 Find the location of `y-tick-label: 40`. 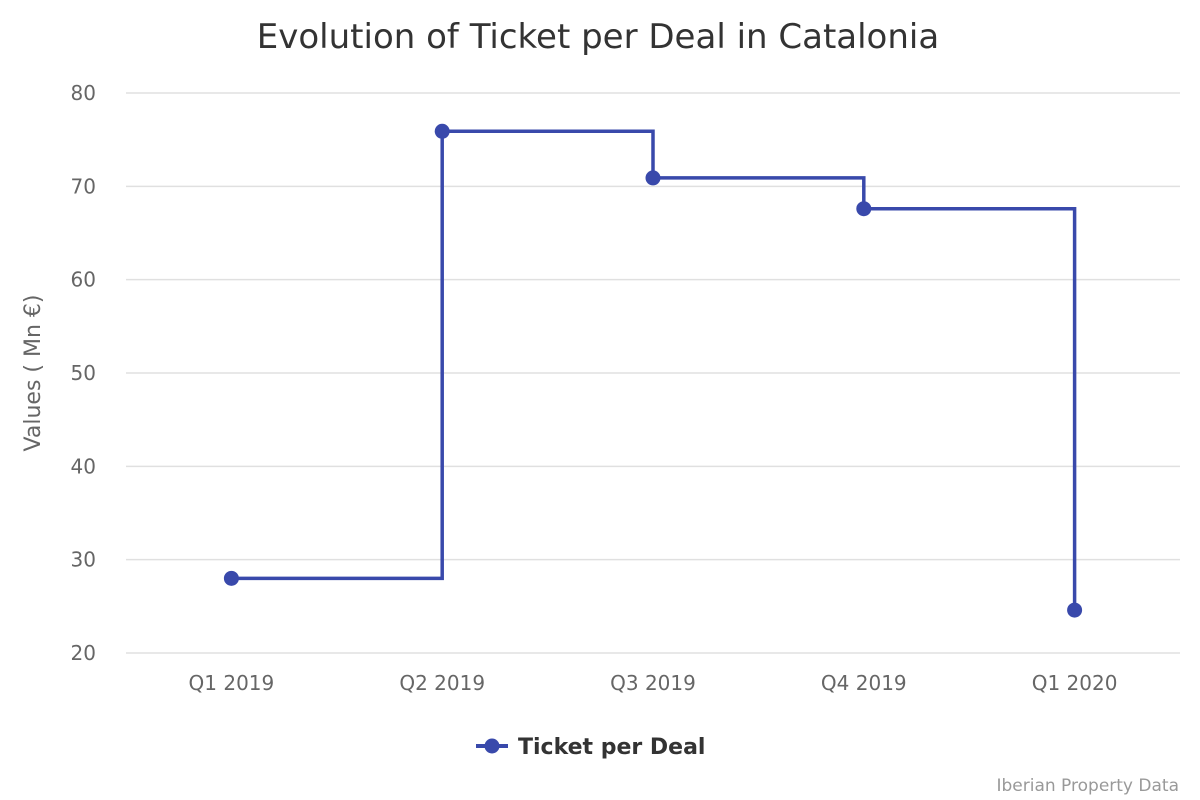

y-tick-label: 40 is located at coordinates (83, 466).